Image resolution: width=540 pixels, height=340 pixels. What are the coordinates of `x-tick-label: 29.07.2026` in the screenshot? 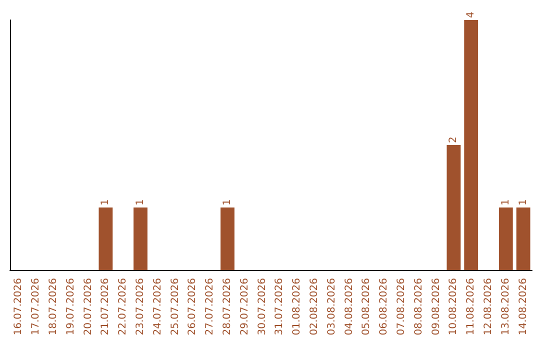 It's located at (244, 307).